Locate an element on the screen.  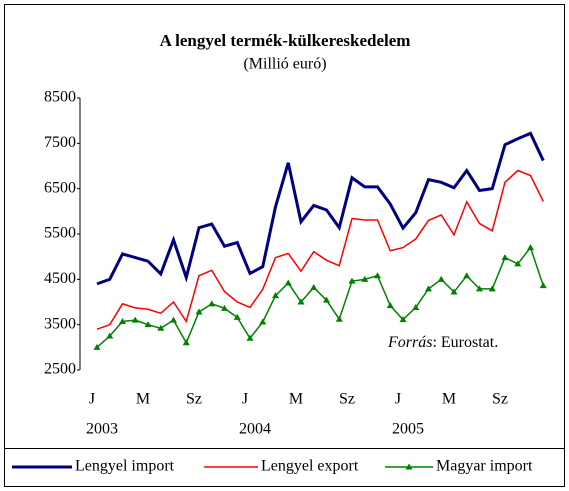
y-tick-label: 5500 is located at coordinates (60, 233).